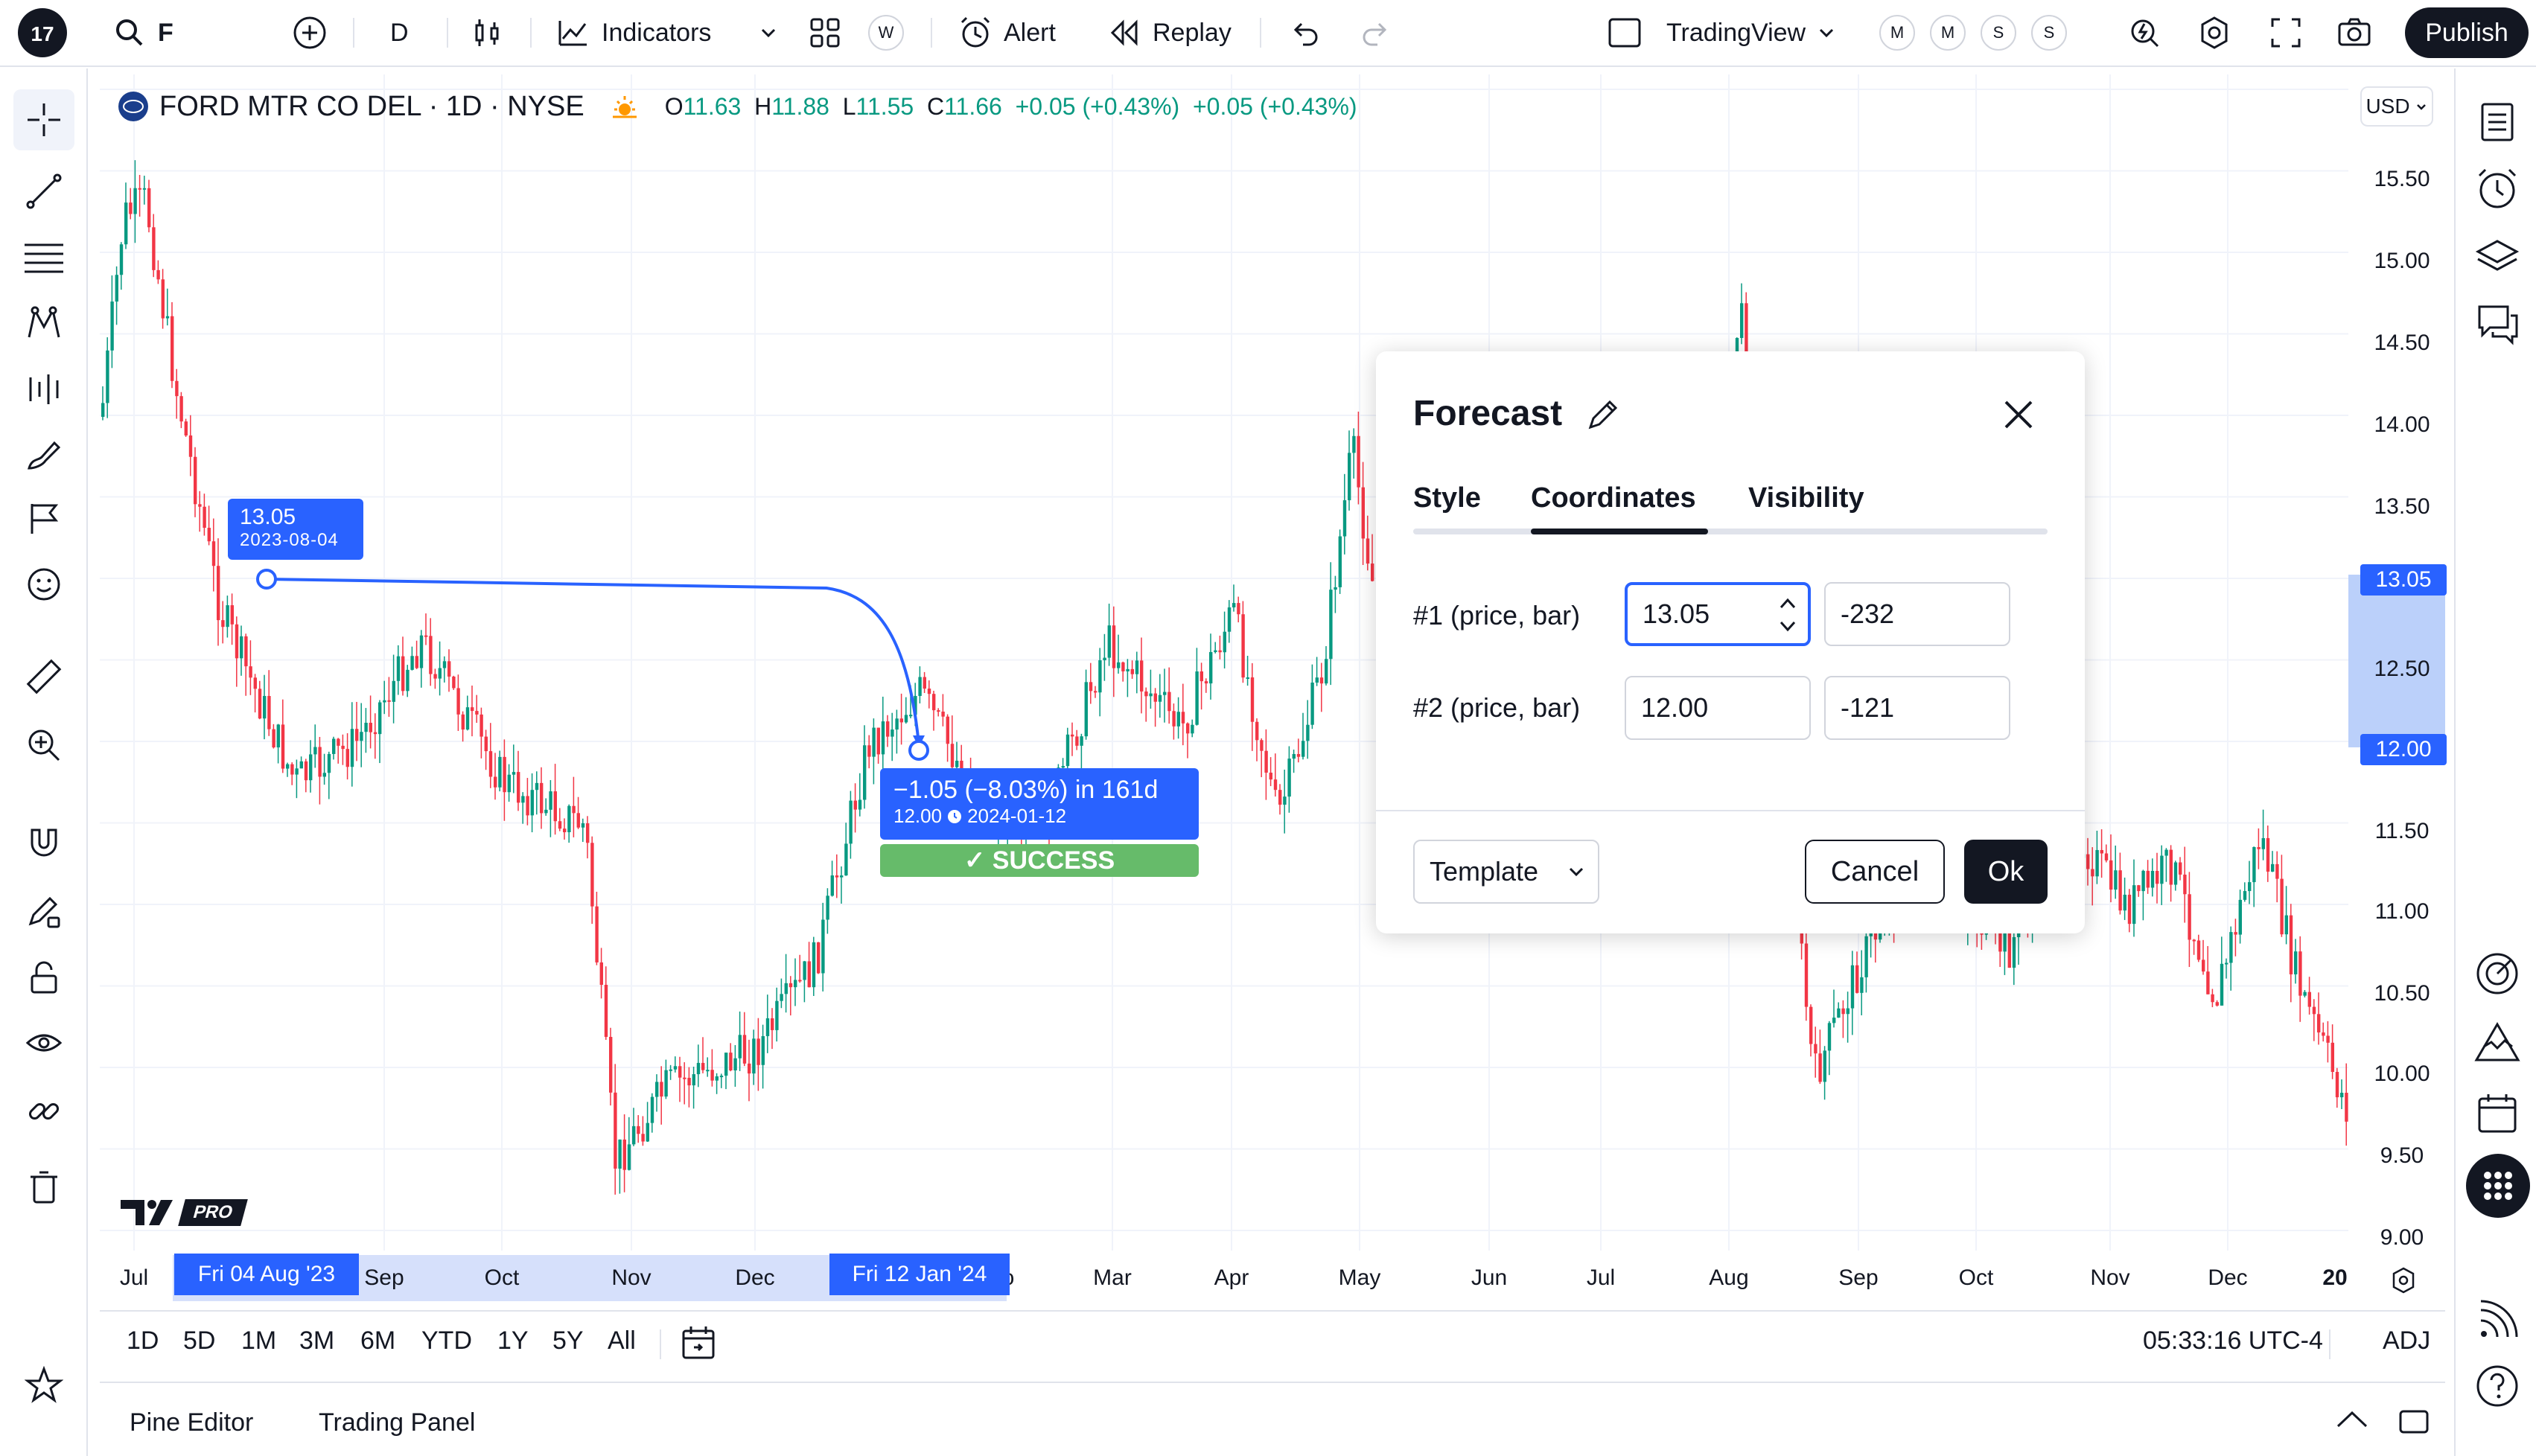  I want to click on chip-m-1: M, so click(1897, 33).